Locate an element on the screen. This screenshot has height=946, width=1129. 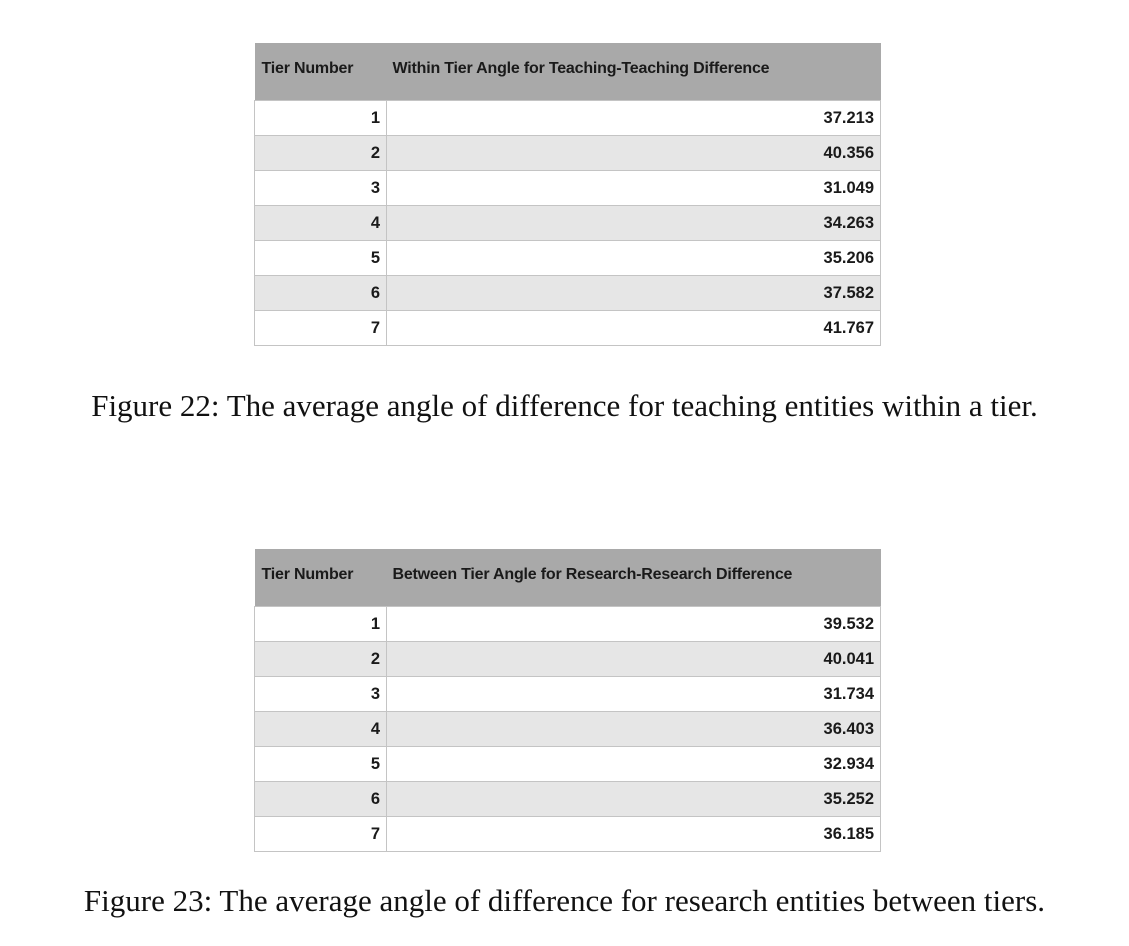
table-row: 1 37.213 is located at coordinates (567, 118).